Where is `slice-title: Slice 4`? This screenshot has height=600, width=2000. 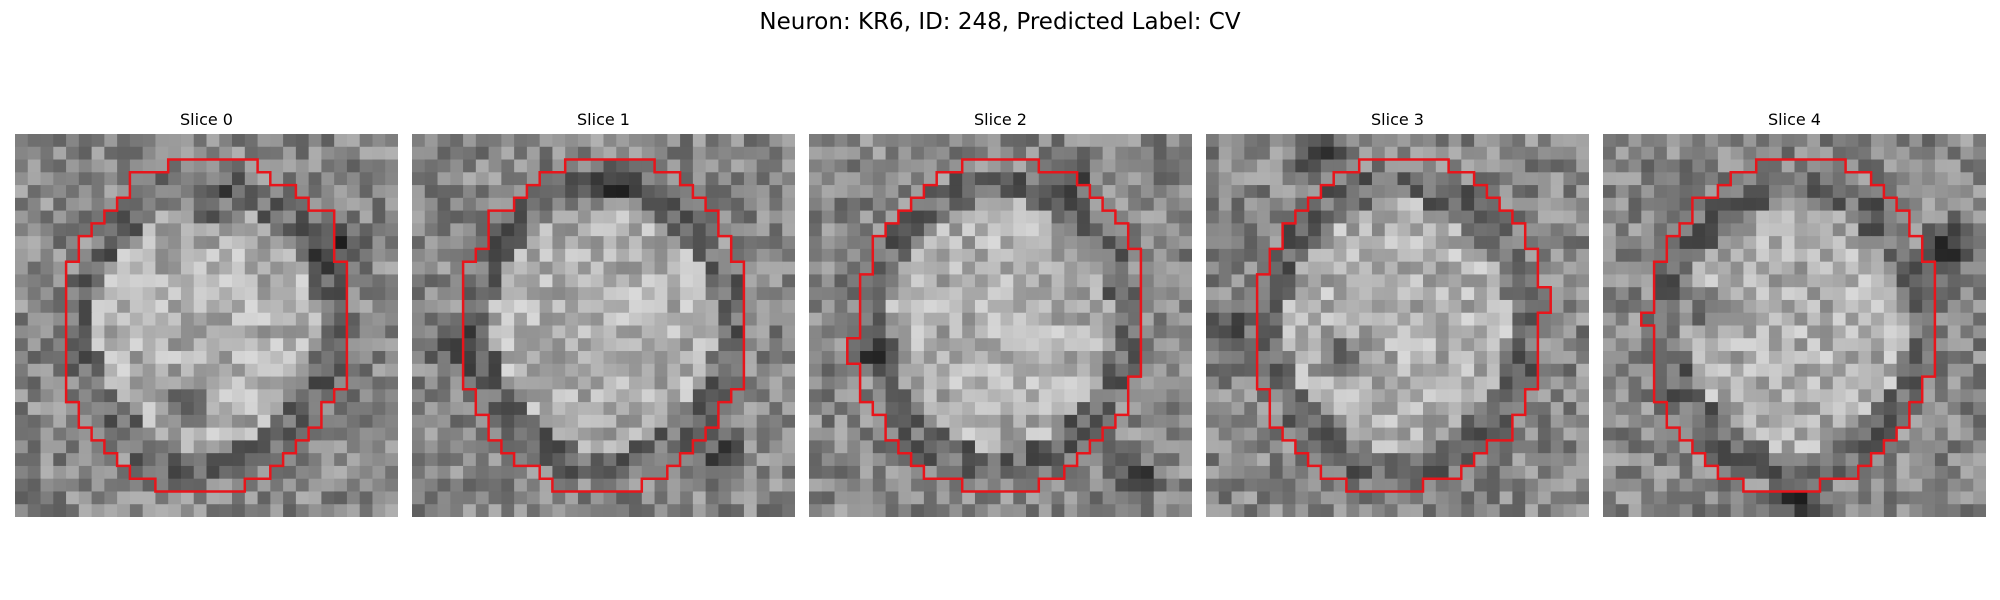
slice-title: Slice 4 is located at coordinates (1794, 119).